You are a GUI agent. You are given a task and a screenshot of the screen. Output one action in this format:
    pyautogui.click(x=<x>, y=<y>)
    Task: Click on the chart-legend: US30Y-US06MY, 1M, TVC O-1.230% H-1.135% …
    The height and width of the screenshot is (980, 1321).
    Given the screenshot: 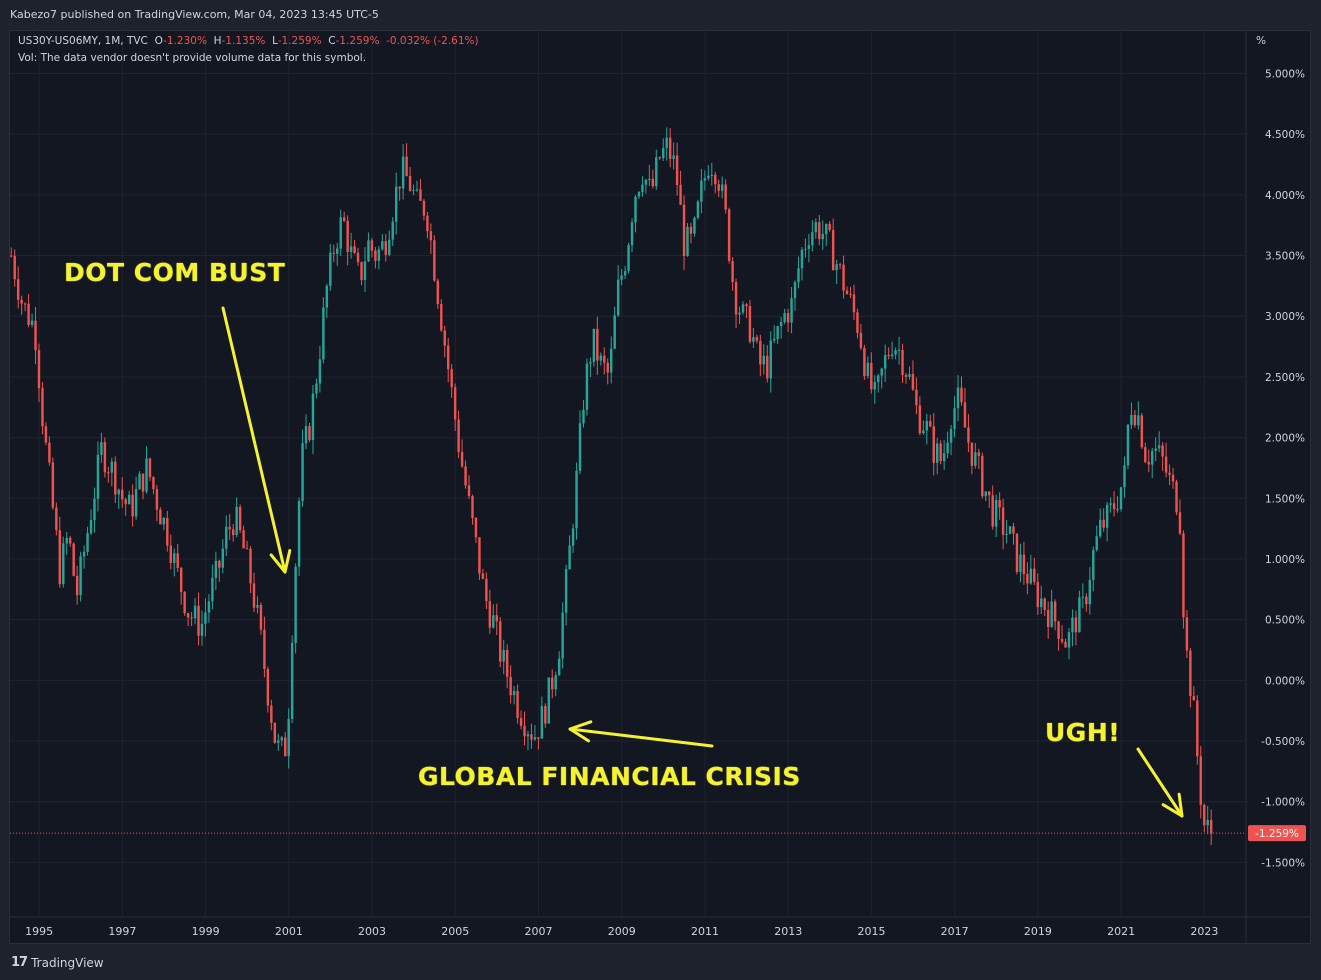 What is the action you would take?
    pyautogui.click(x=248, y=41)
    